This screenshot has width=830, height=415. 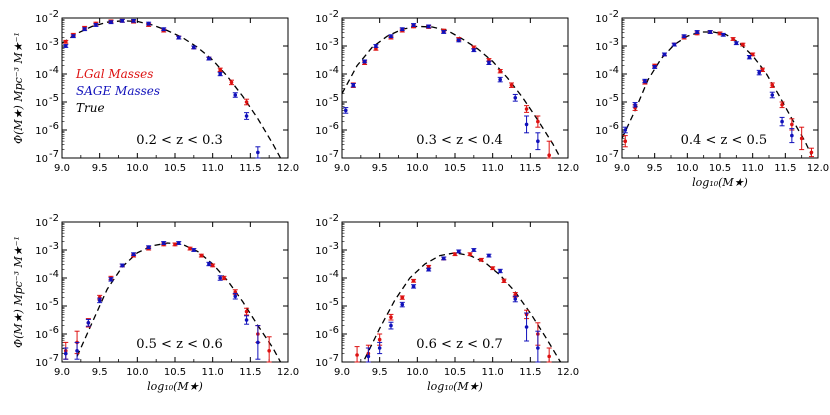 What do you see at coordinates (179, 344) in the screenshot?
I see `redshift-label: 0.5 < z < 0.6` at bounding box center [179, 344].